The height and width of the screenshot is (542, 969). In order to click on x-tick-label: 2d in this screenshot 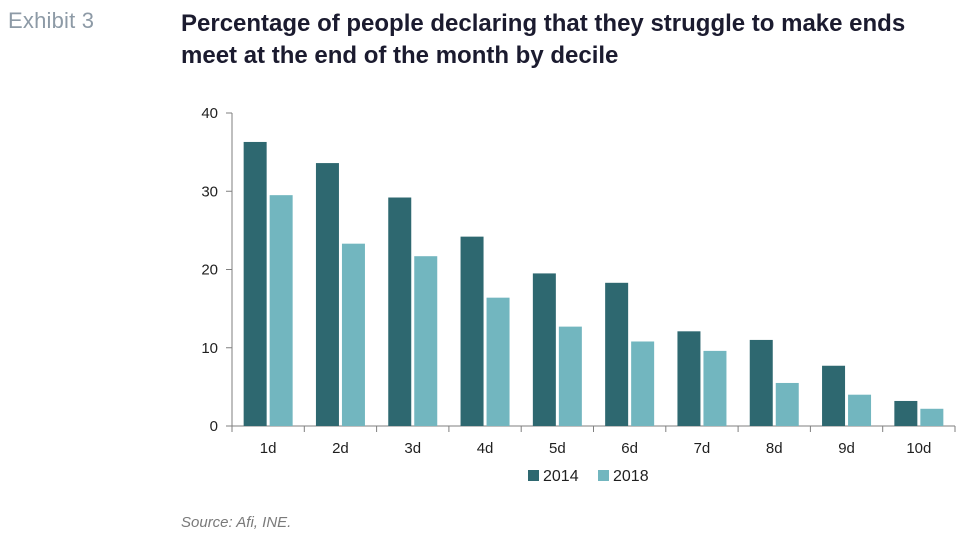, I will do `click(340, 448)`.